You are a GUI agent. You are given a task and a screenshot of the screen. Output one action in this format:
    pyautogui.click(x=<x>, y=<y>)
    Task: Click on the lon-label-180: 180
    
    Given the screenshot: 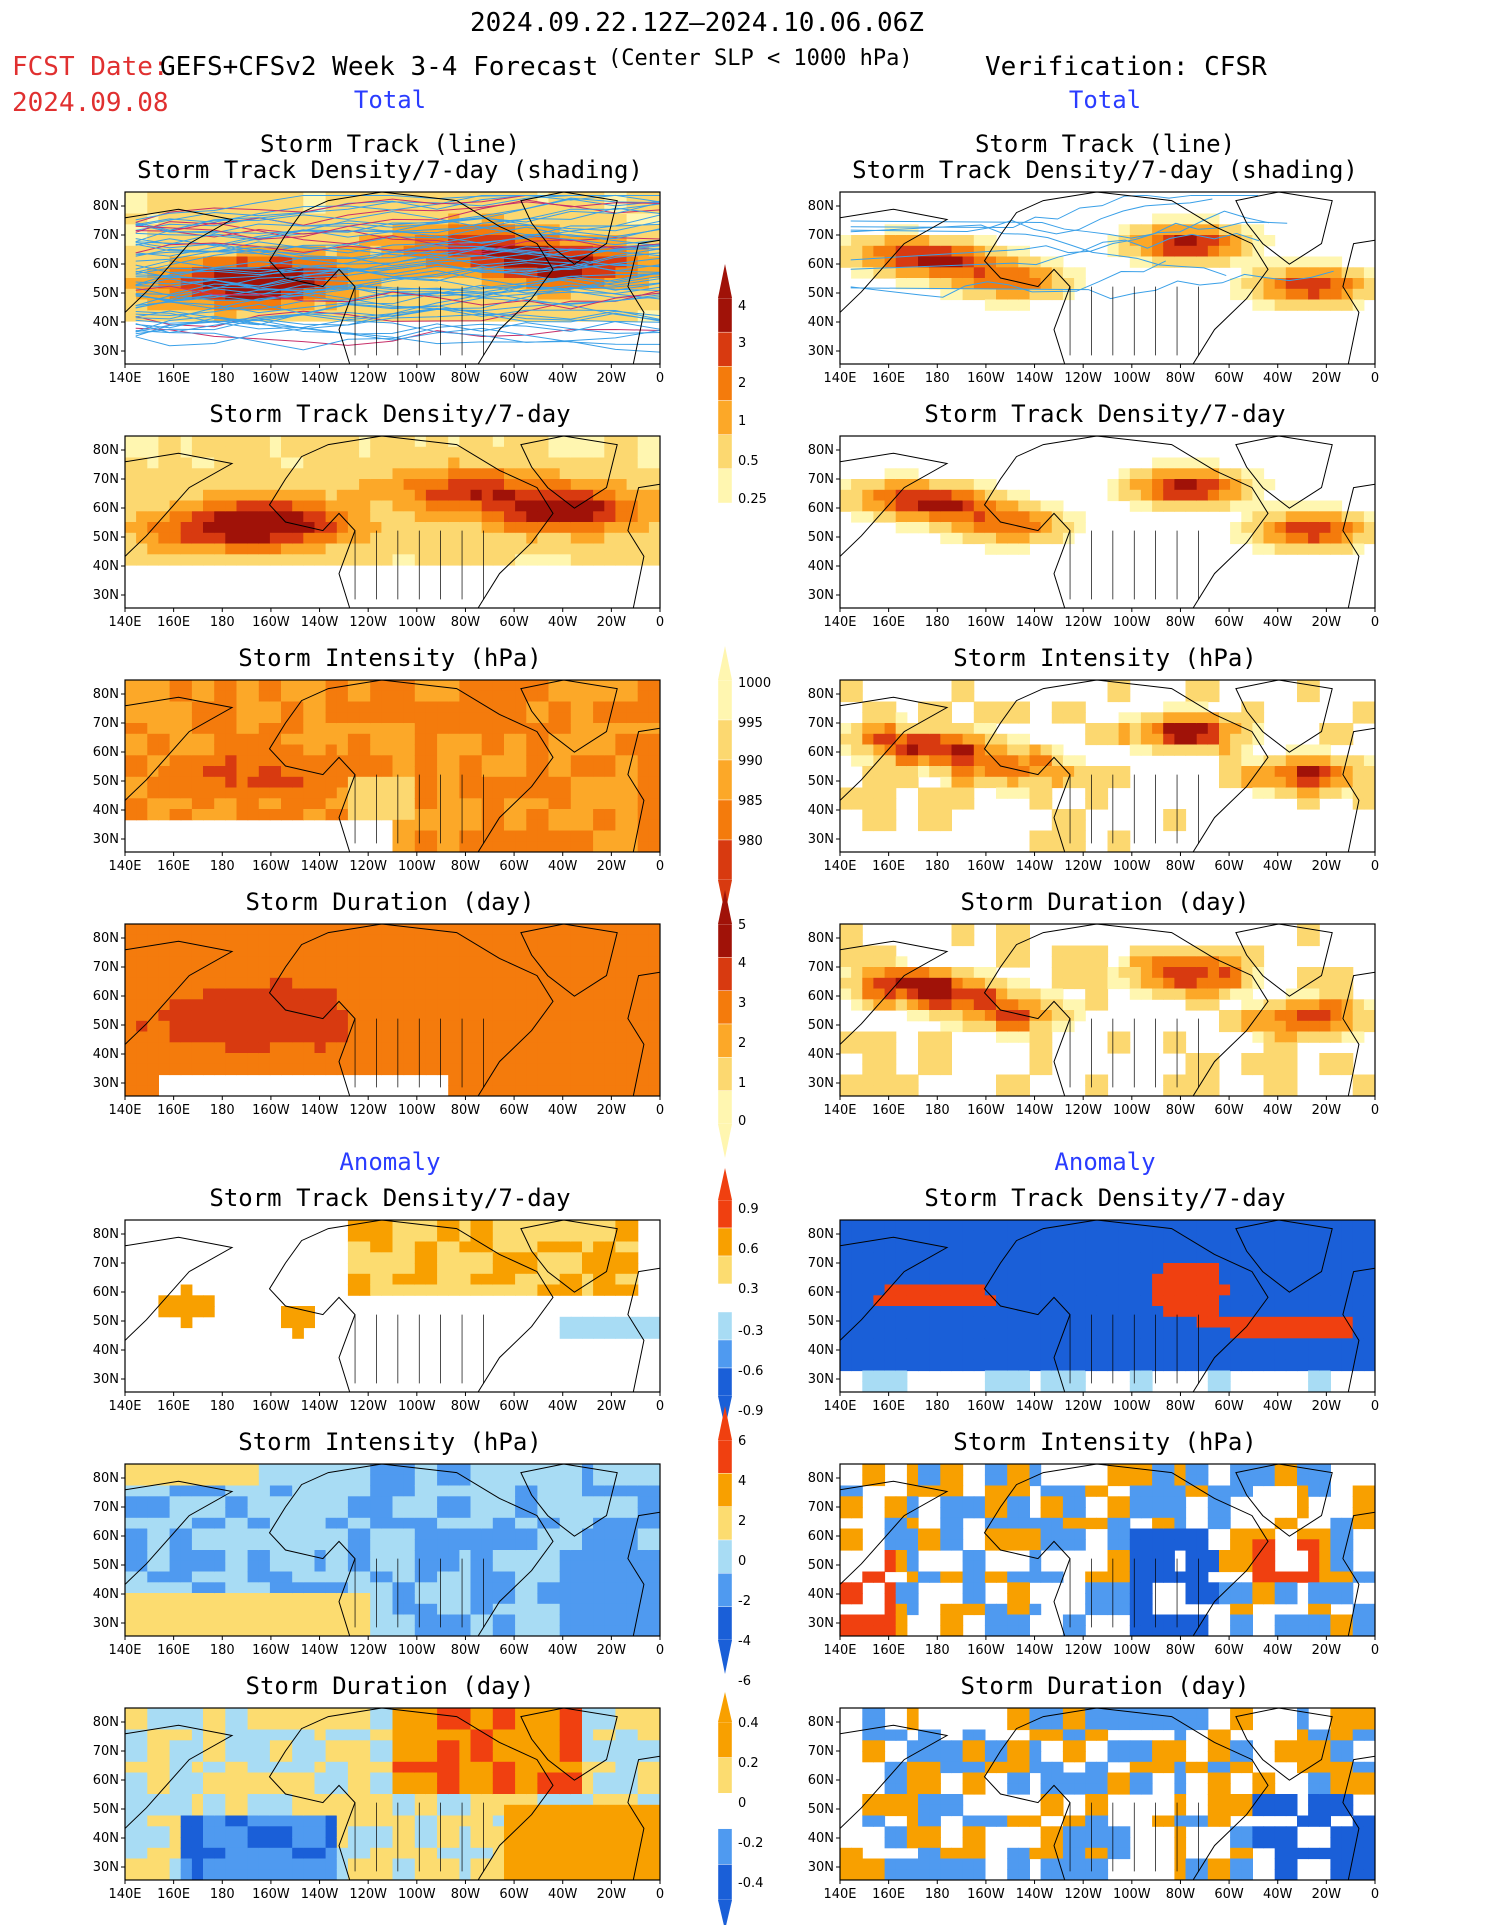 What is the action you would take?
    pyautogui.click(x=222, y=1894)
    